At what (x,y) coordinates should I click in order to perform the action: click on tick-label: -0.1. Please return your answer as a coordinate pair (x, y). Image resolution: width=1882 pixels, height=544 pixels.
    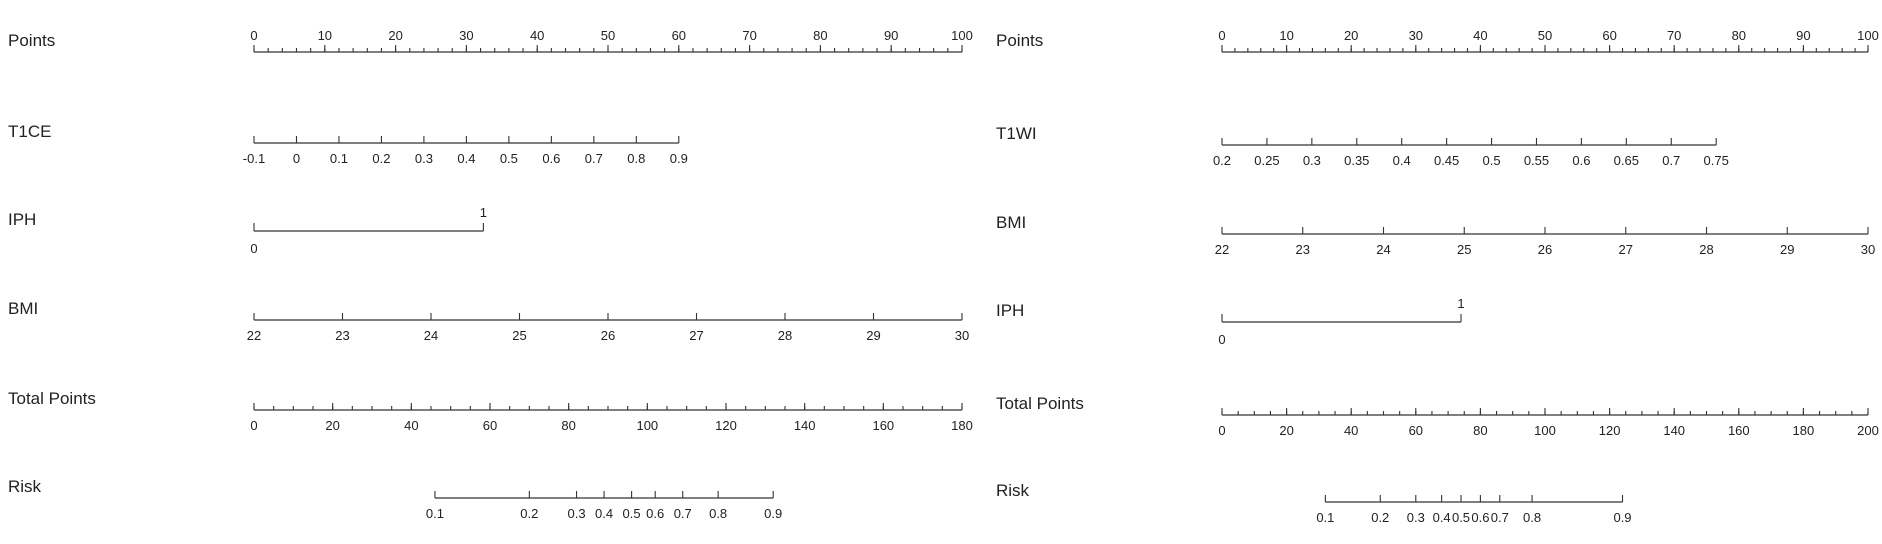
    Looking at the image, I should click on (254, 158).